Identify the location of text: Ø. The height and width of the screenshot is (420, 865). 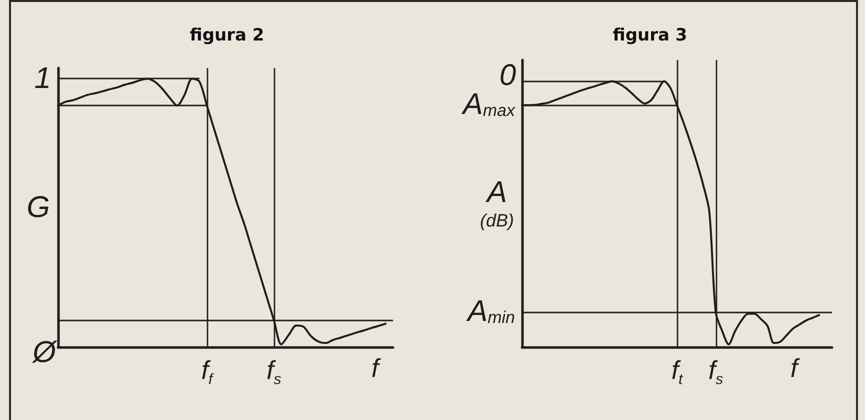
(44, 352).